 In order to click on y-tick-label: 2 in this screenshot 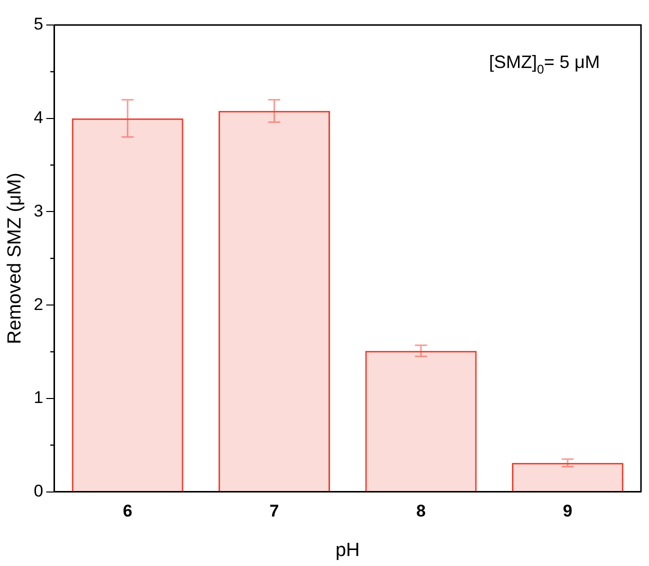, I will do `click(39, 304)`.